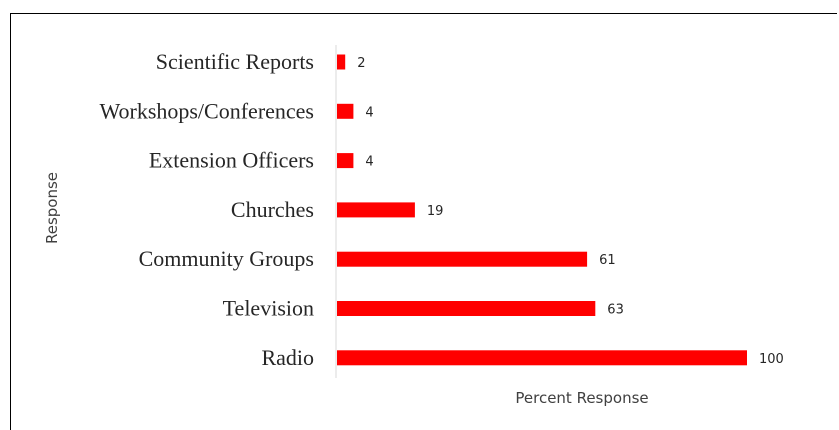 This screenshot has height=430, width=839. Describe the element at coordinates (226, 258) in the screenshot. I see `category-label-4: Community Groups` at that location.